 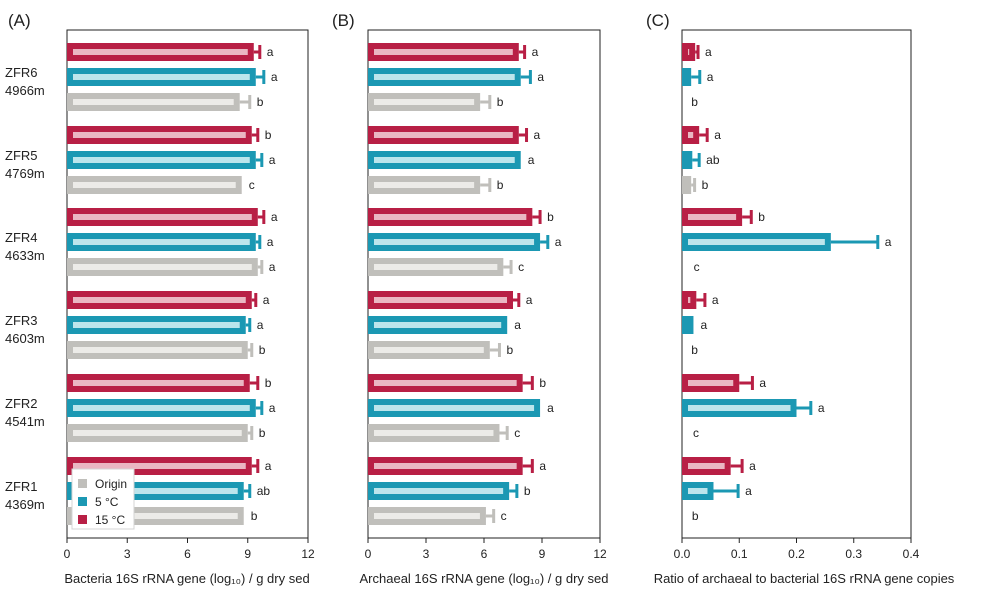 What do you see at coordinates (682, 554) in the screenshot?
I see `x-tick-label: 0.0` at bounding box center [682, 554].